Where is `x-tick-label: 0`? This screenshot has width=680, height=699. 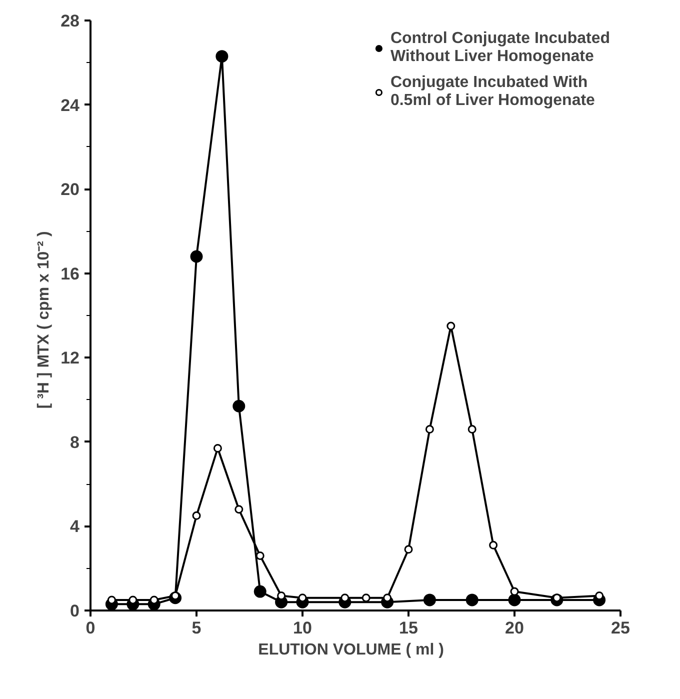
x-tick-label: 0 is located at coordinates (91, 628).